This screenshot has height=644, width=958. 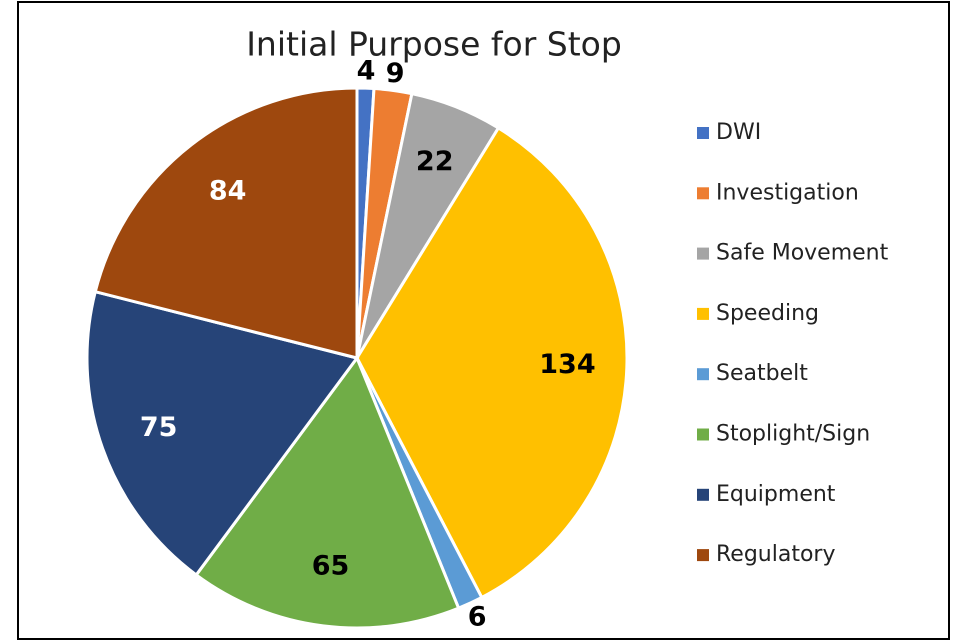 What do you see at coordinates (331, 565) in the screenshot?
I see `data-label: 65` at bounding box center [331, 565].